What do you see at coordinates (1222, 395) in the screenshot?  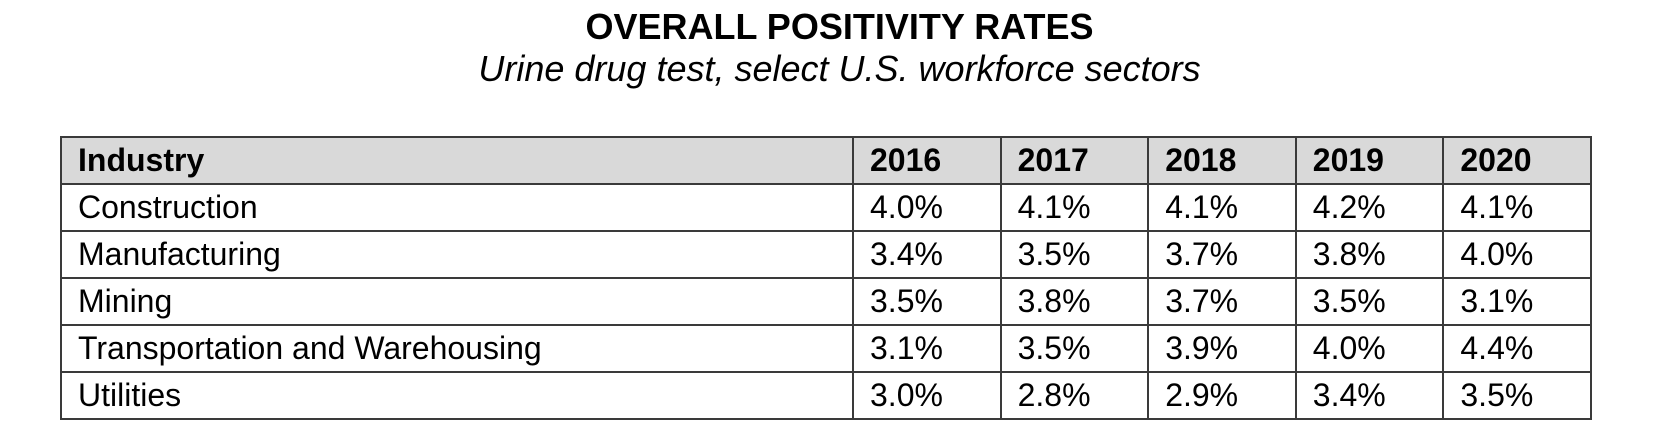 I see `value-cell: 2.9%` at bounding box center [1222, 395].